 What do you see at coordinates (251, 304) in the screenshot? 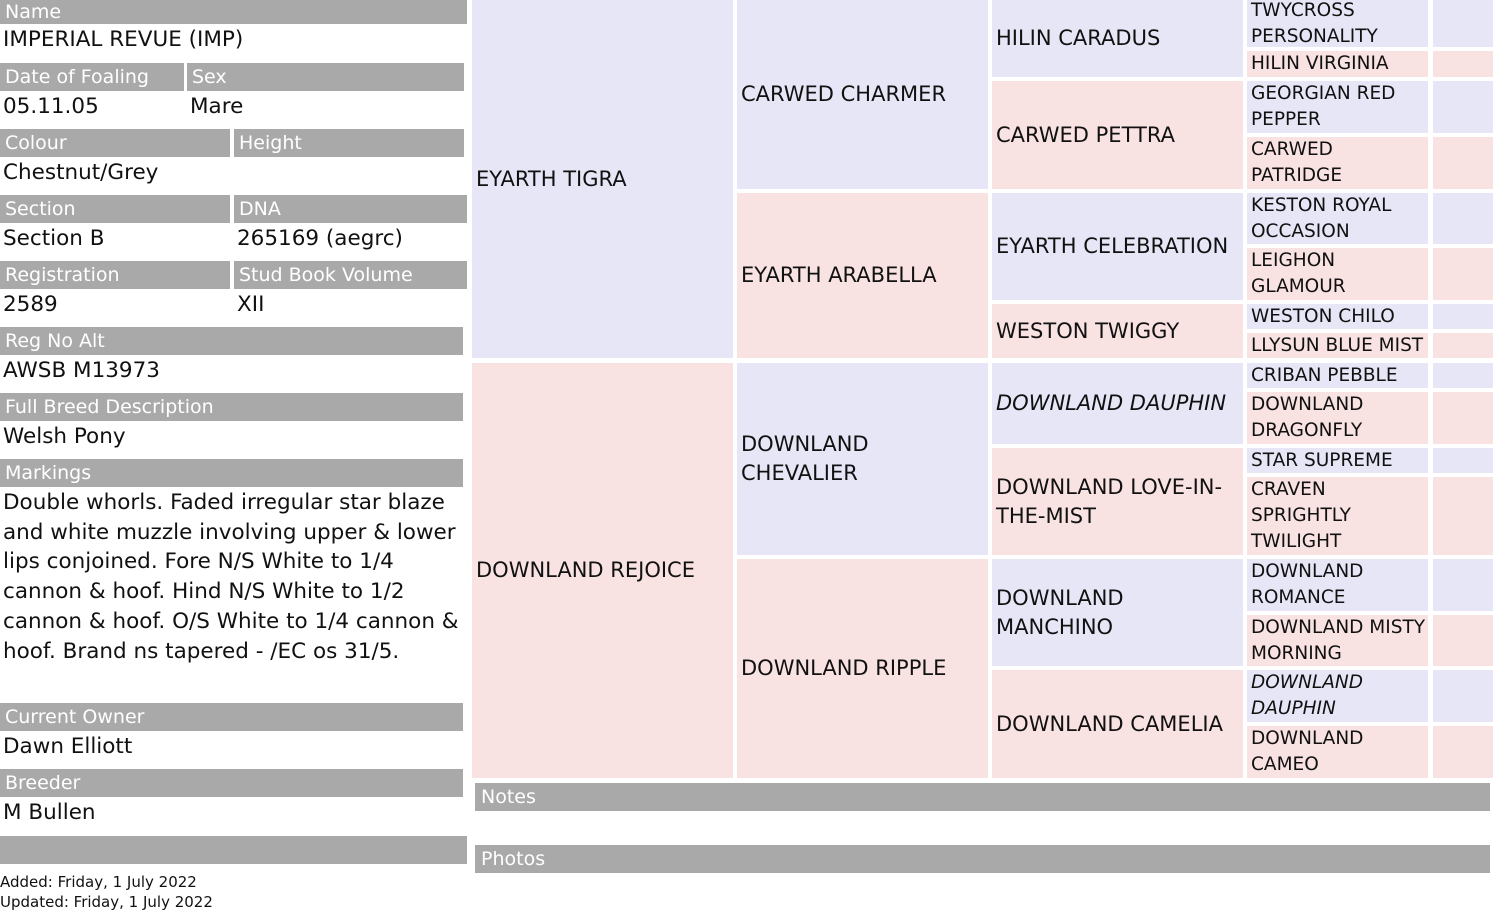
I see `field-value: XII` at bounding box center [251, 304].